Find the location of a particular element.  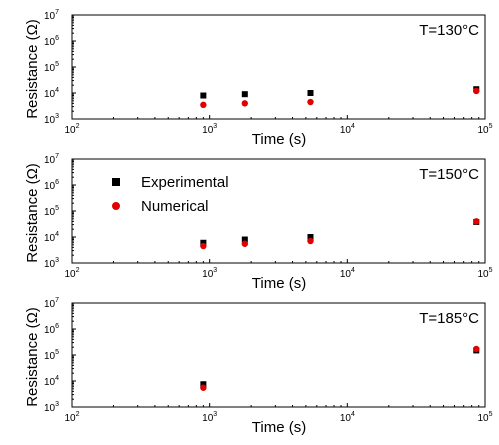

temperature-annotation: T=130°C is located at coordinates (449, 30).